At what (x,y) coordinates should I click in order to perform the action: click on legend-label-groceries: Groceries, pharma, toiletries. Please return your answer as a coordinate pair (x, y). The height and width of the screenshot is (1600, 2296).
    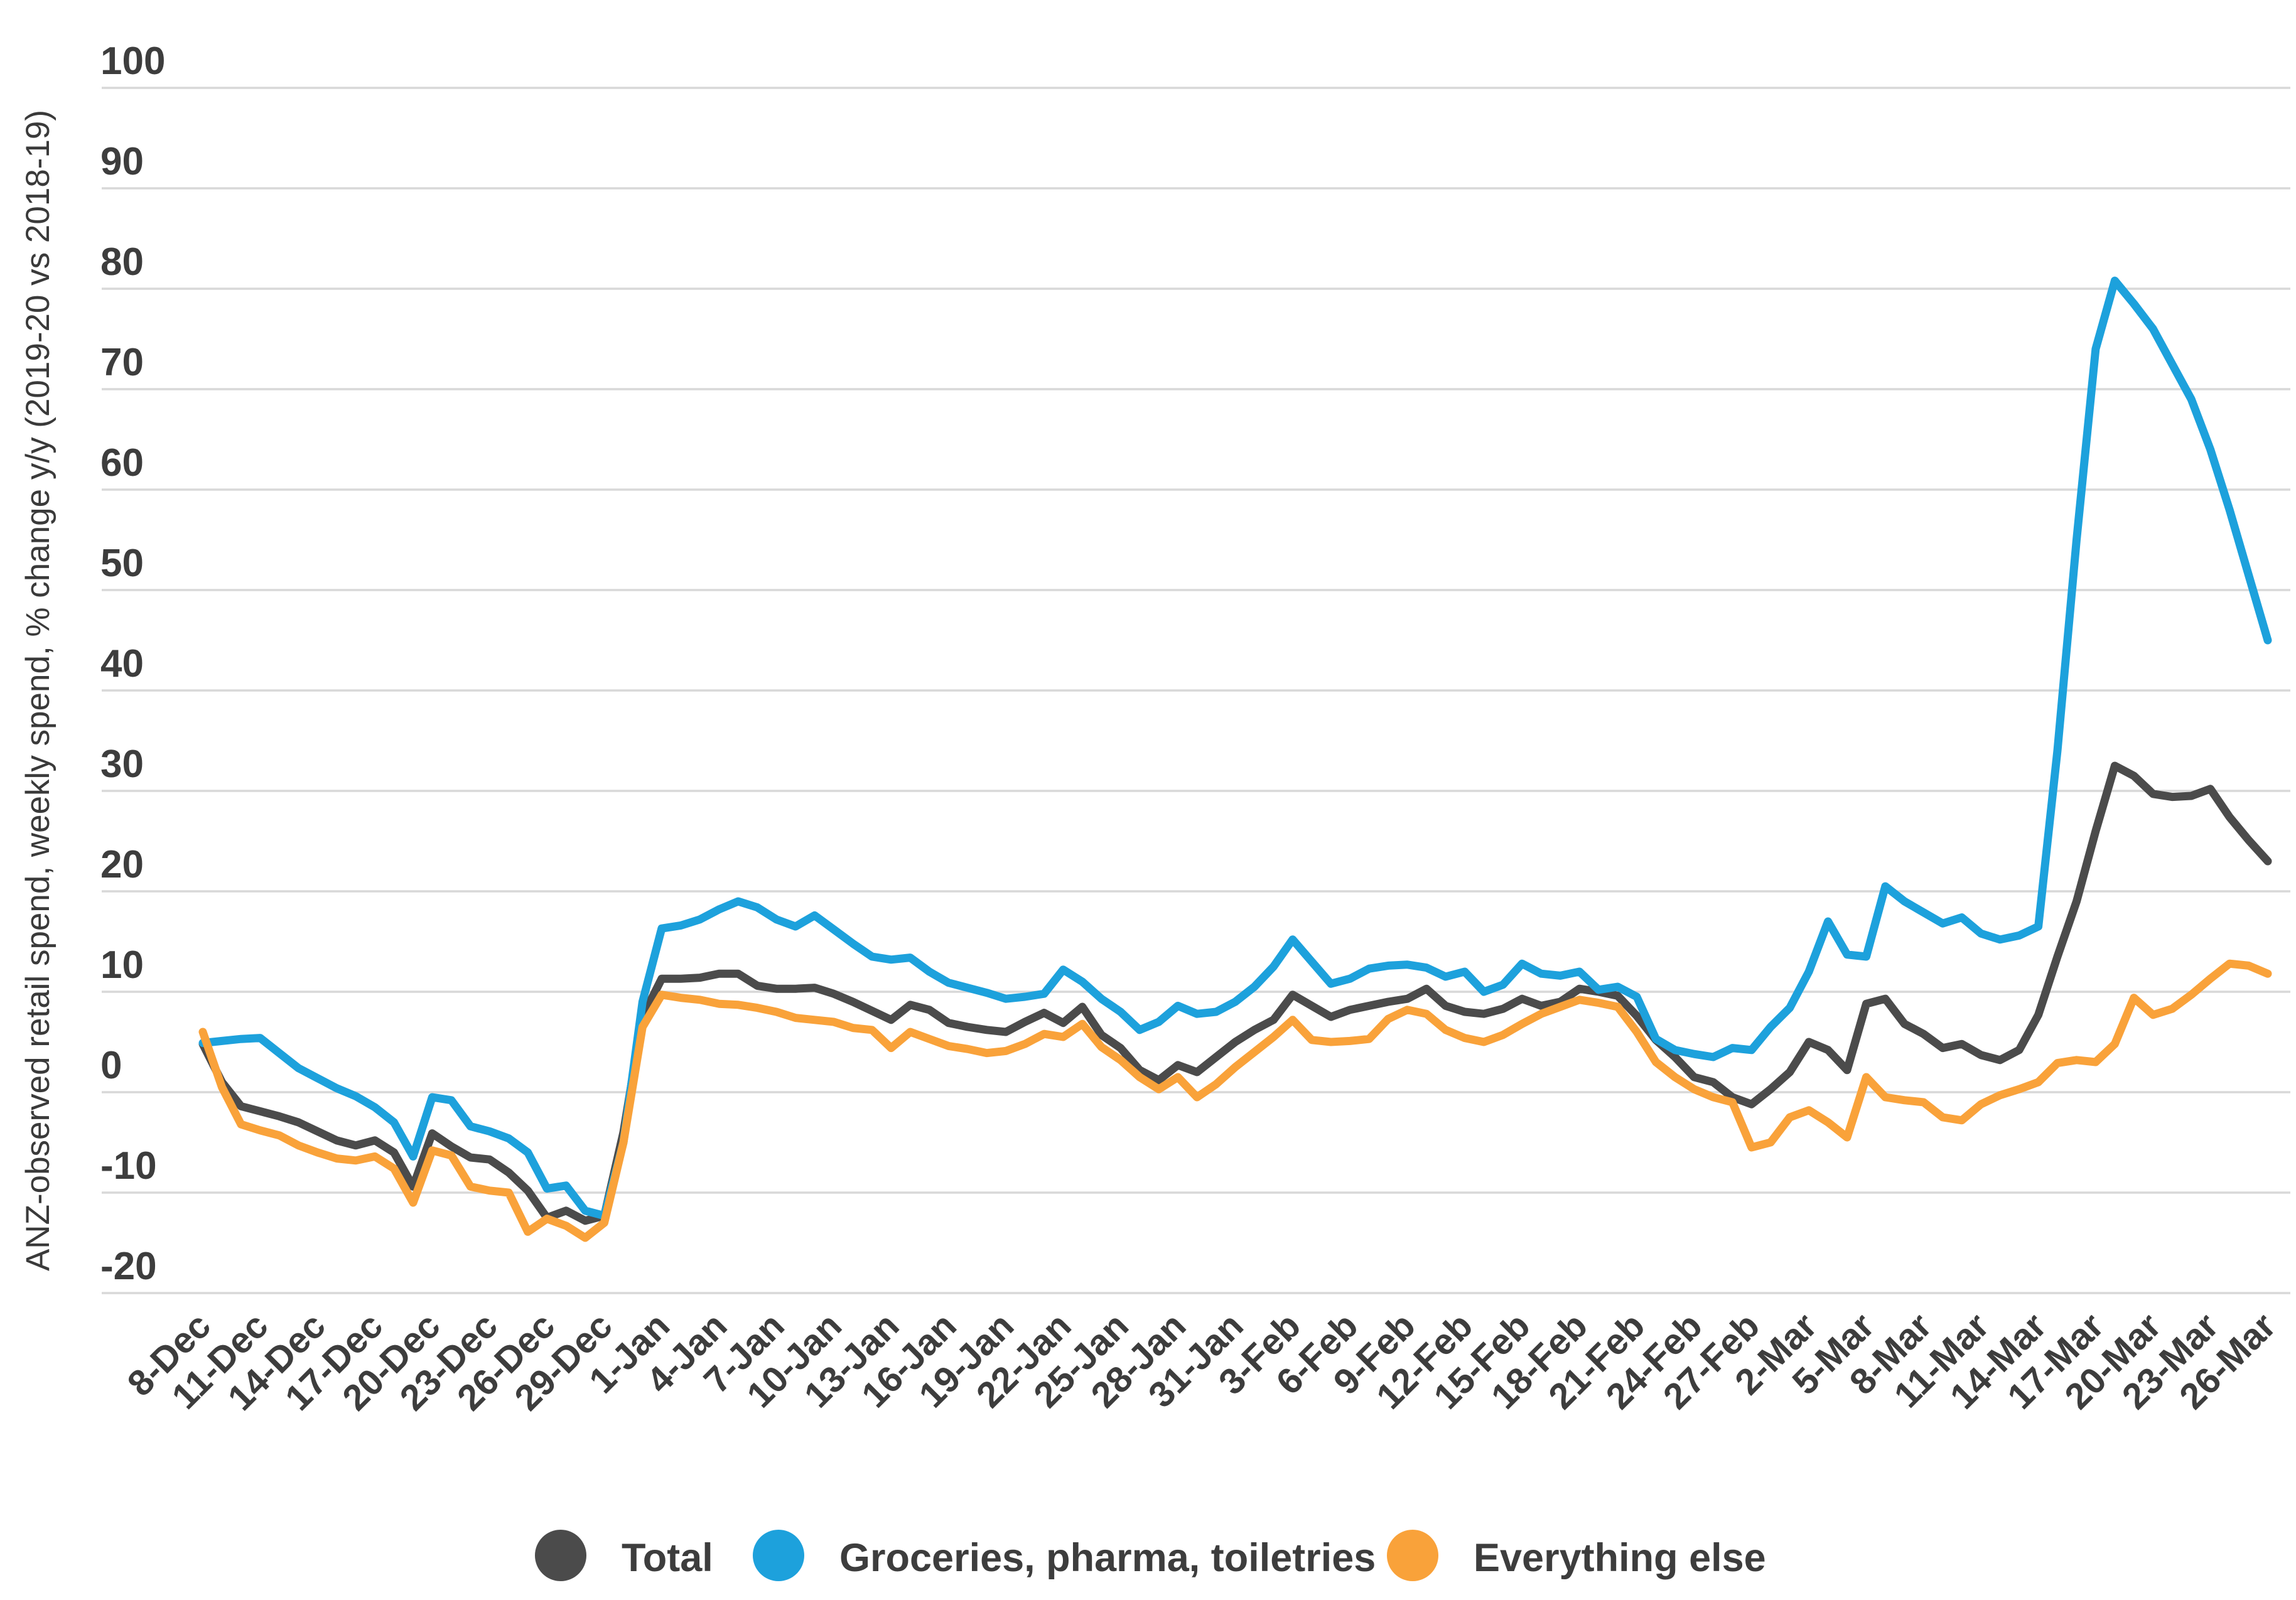
    Looking at the image, I should click on (1108, 1558).